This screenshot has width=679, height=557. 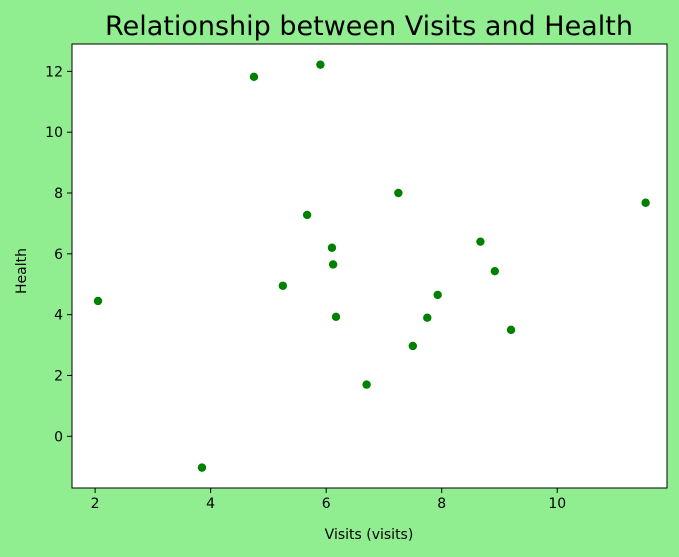 What do you see at coordinates (210, 504) in the screenshot?
I see `x-tick-label: 4` at bounding box center [210, 504].